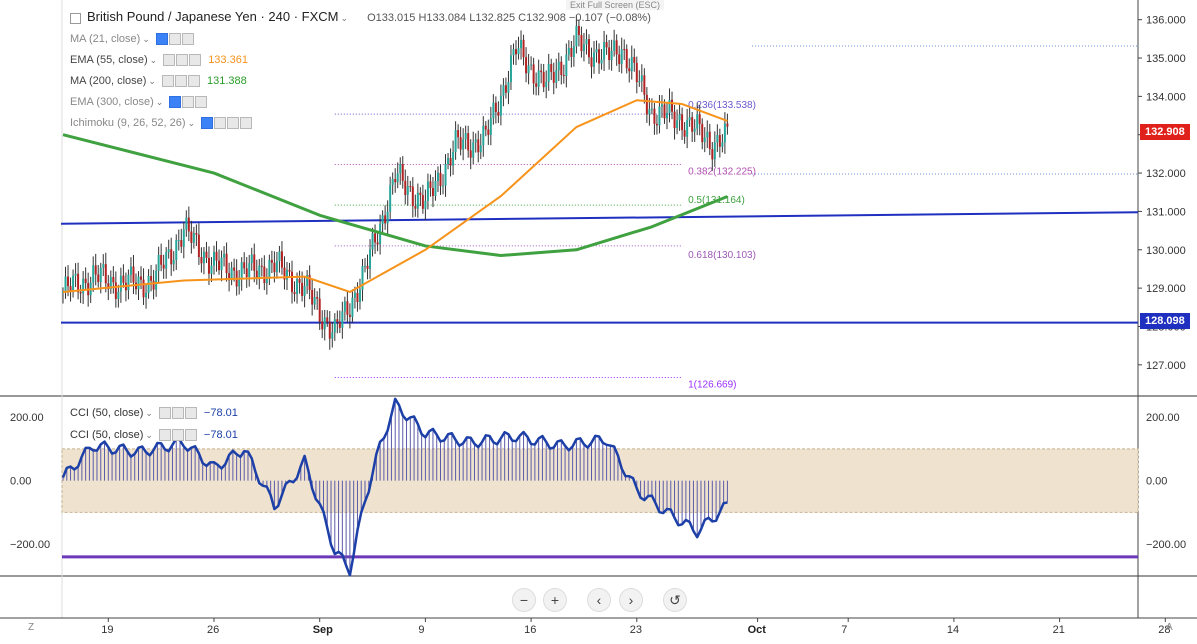 The image size is (1197, 644). What do you see at coordinates (555, 600) in the screenshot?
I see `zoom-in-button: +` at bounding box center [555, 600].